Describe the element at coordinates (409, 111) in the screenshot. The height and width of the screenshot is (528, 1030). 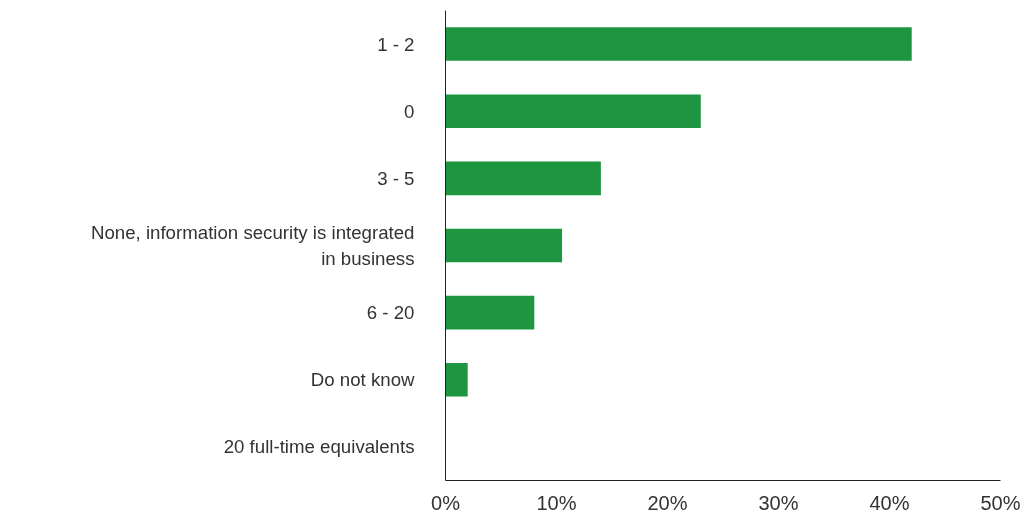
I see `y-tick-label: 0` at that location.